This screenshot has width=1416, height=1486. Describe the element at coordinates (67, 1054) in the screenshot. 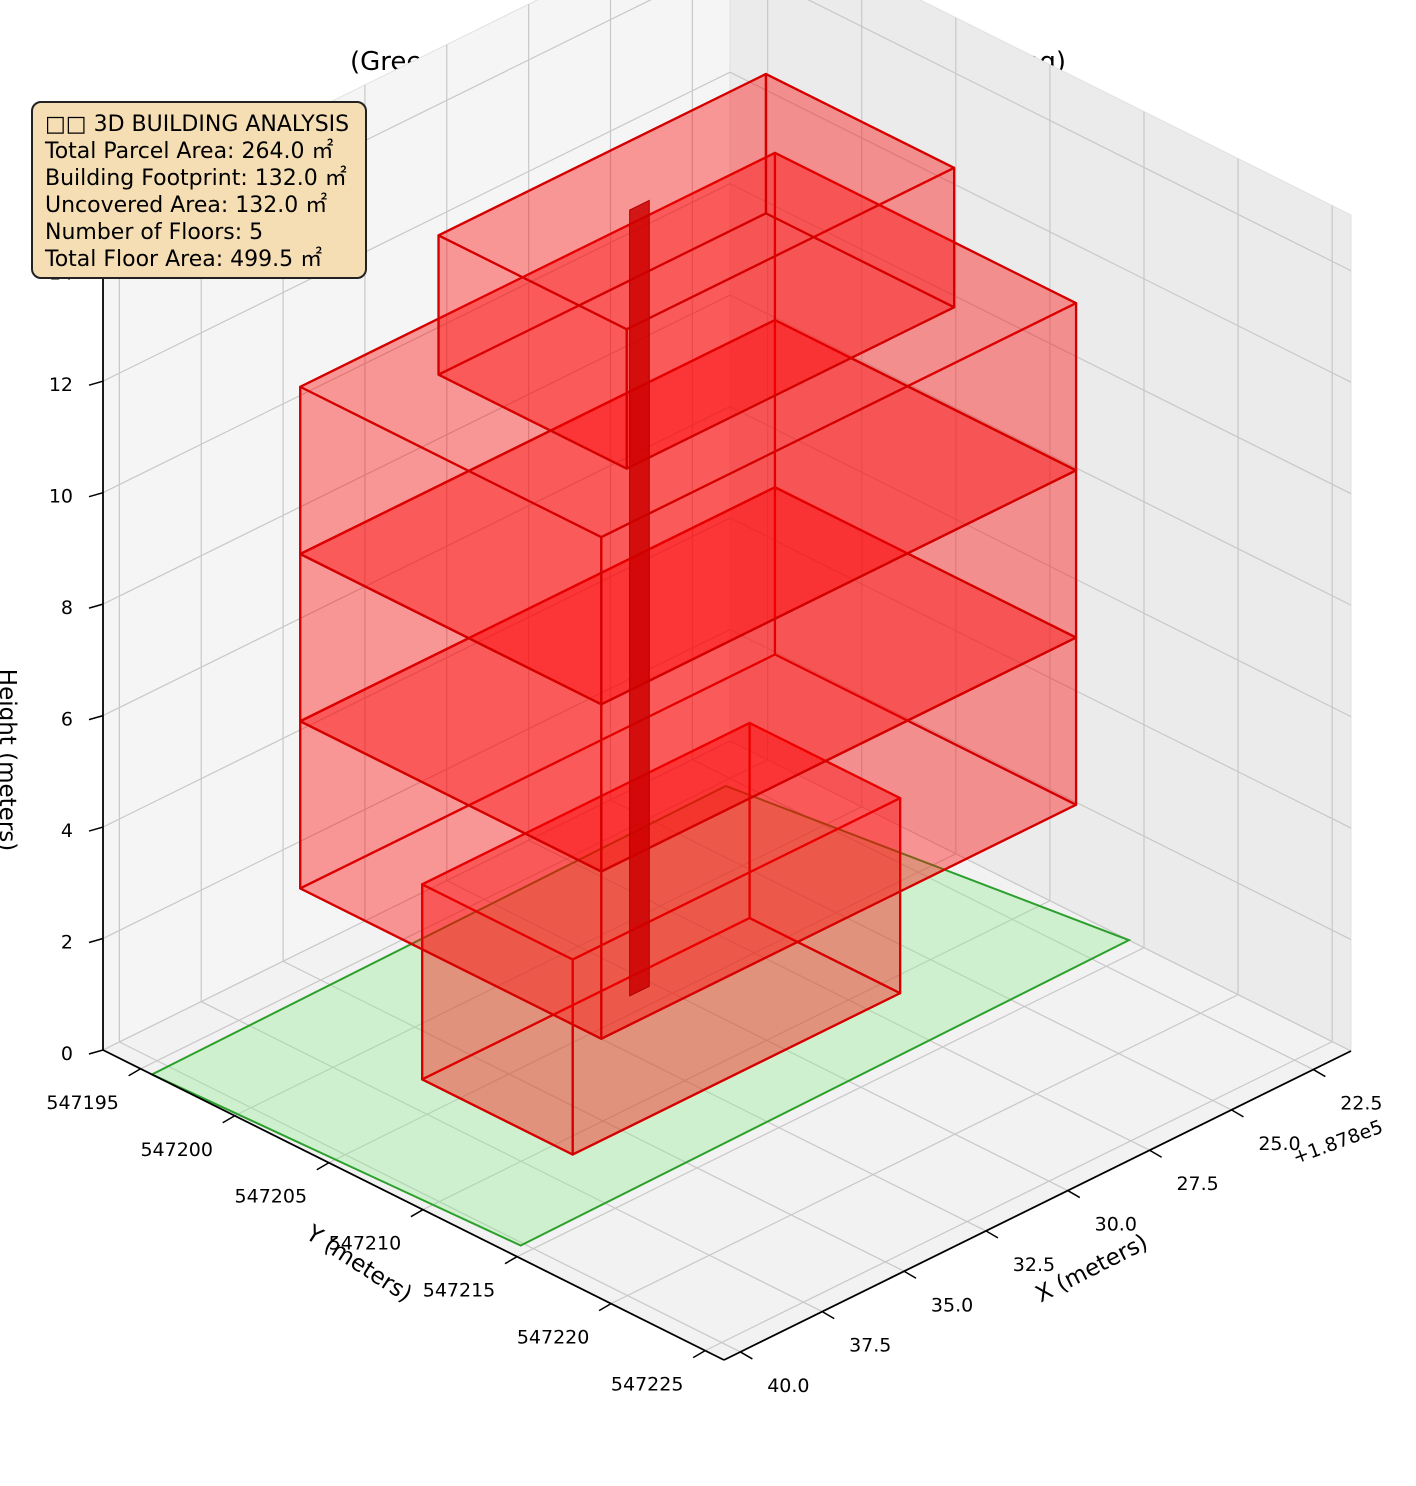

I see `z-tick-label: 0` at that location.